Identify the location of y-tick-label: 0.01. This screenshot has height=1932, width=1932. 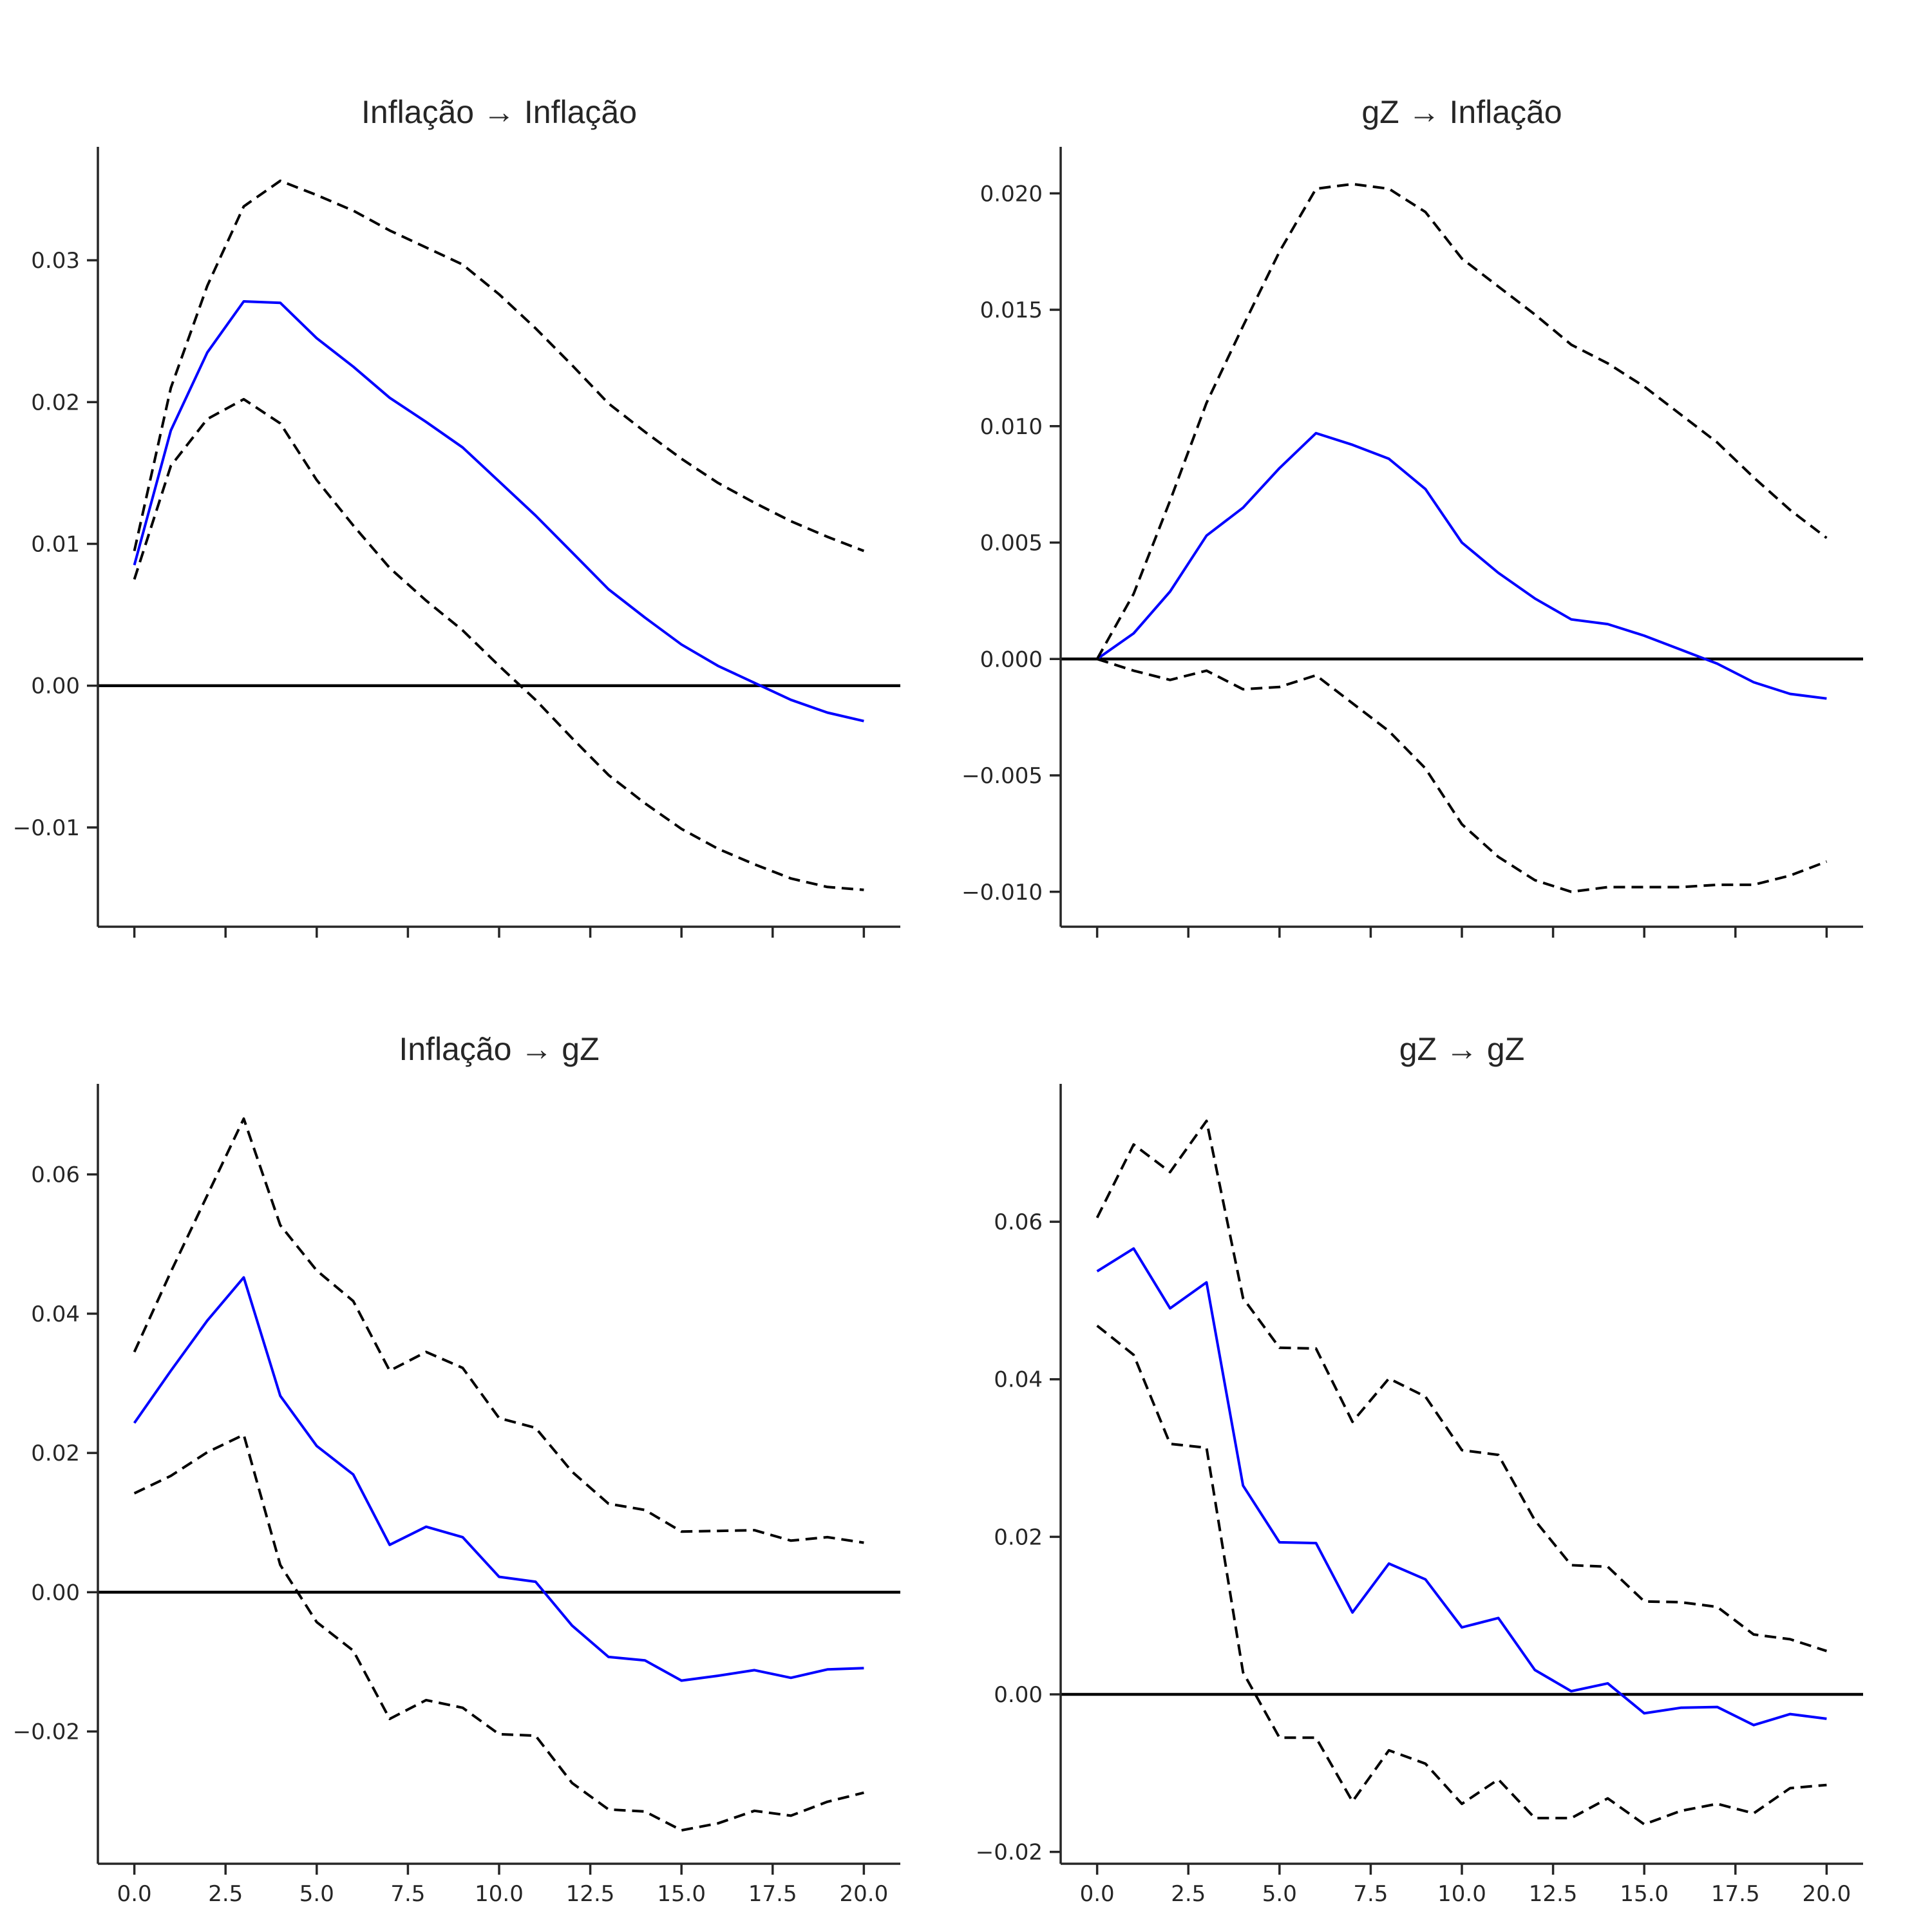
(56, 545).